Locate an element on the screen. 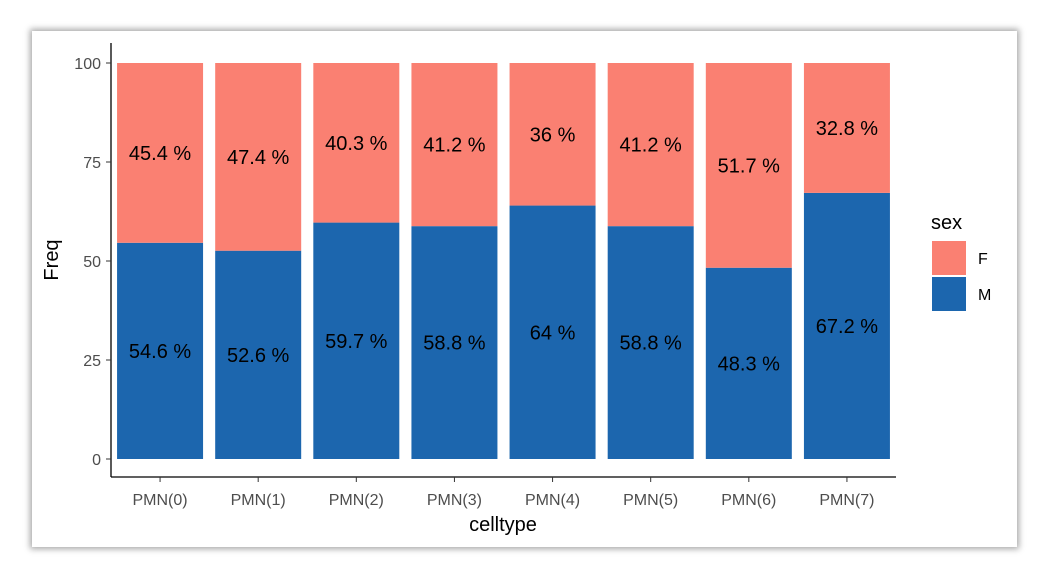  bar-label-M-6: 48.3 % is located at coordinates (749, 364).